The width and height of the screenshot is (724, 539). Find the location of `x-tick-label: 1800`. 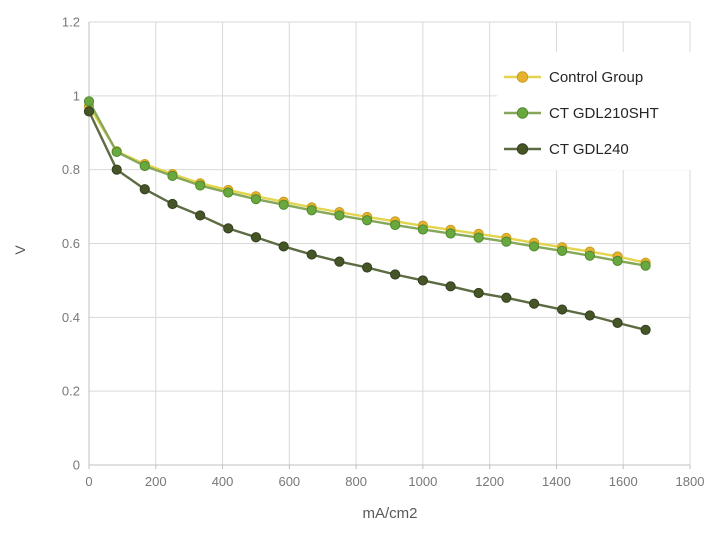

x-tick-label: 1800 is located at coordinates (690, 481).